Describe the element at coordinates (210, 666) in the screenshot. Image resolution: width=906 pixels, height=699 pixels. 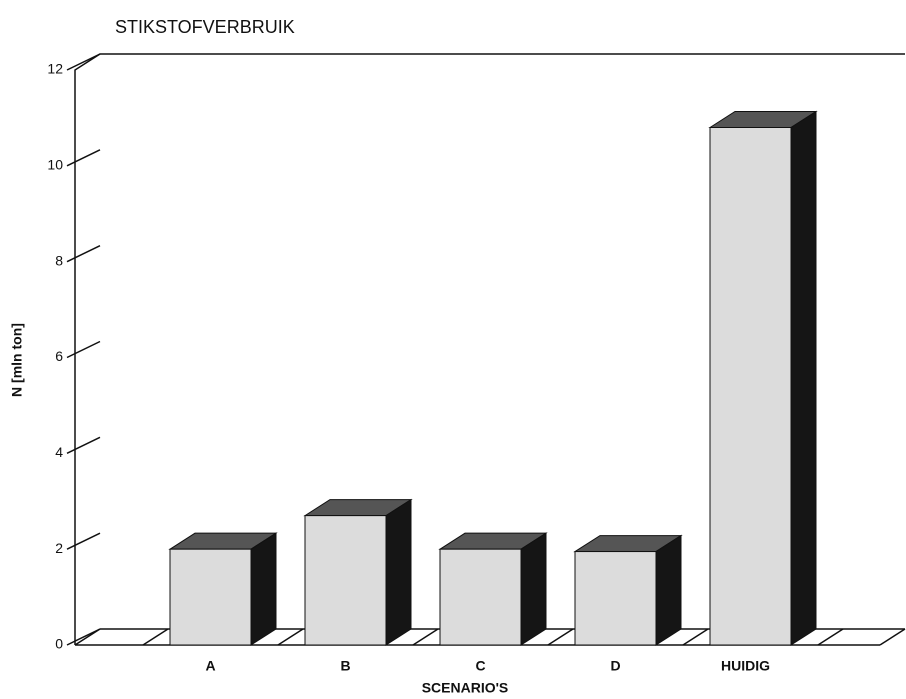
I see `x-tick-label: A` at that location.